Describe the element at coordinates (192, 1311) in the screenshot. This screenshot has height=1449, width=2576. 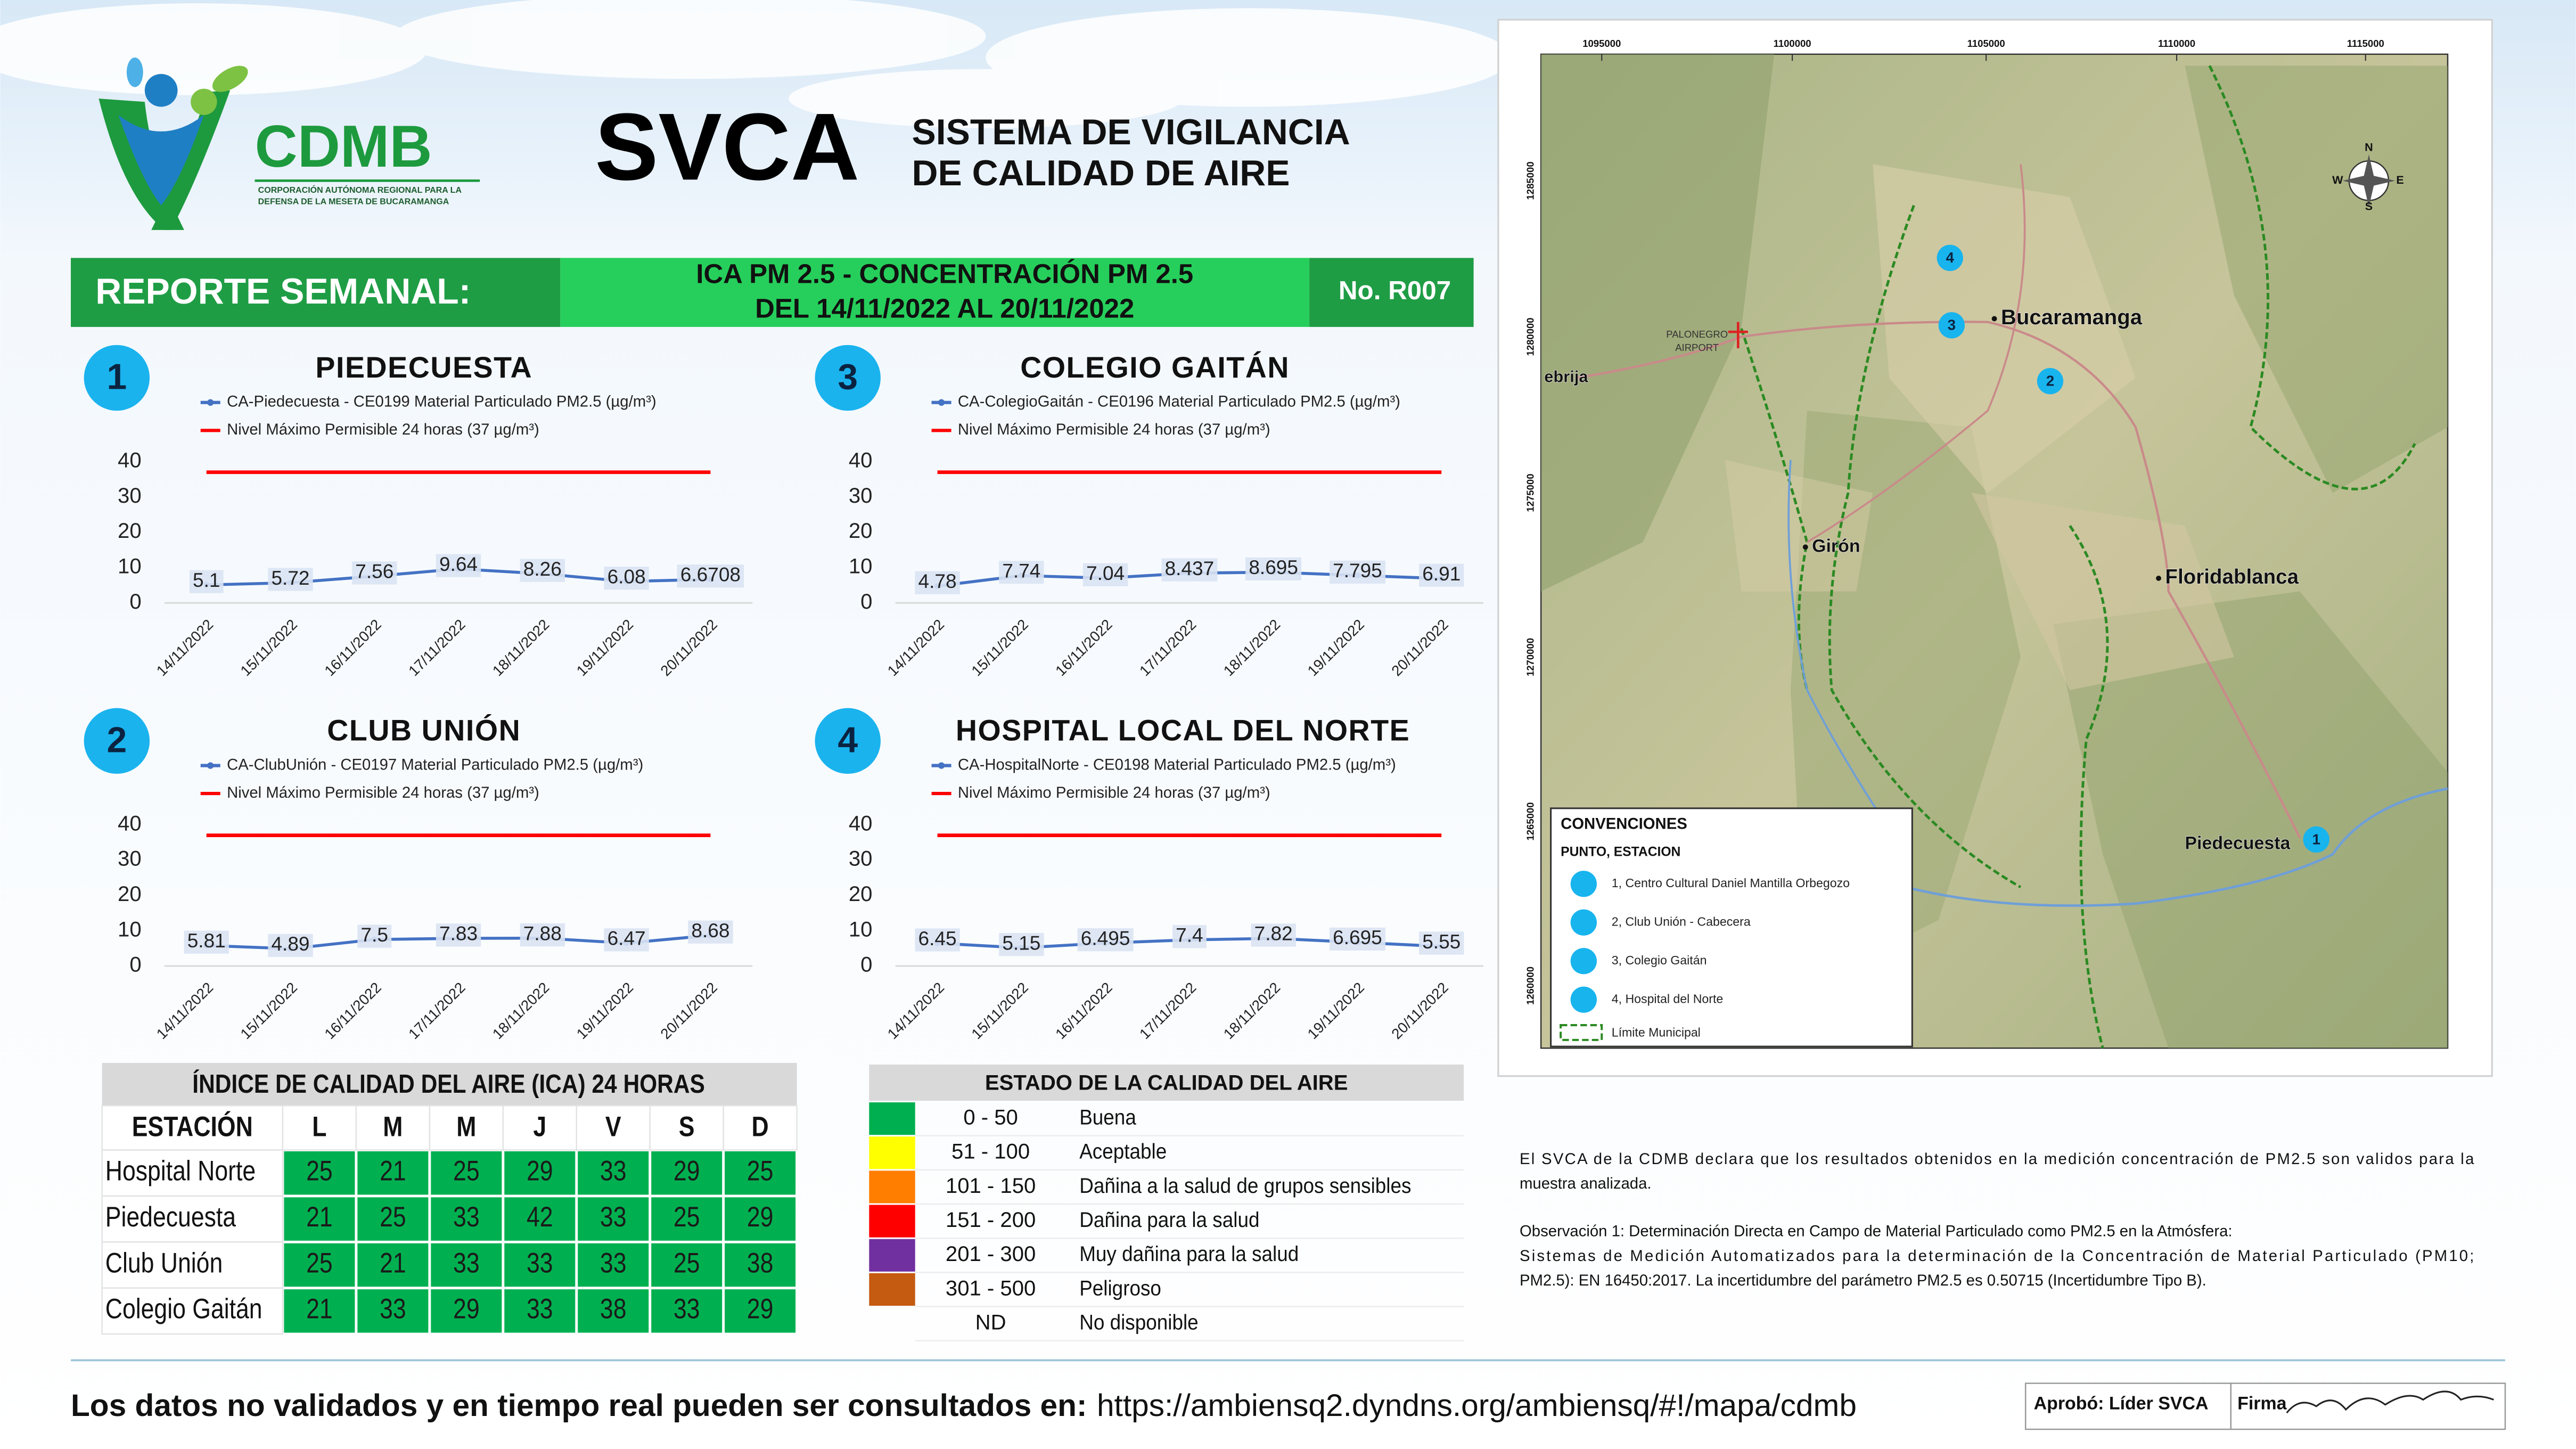
I see `table-station-cell` at that location.